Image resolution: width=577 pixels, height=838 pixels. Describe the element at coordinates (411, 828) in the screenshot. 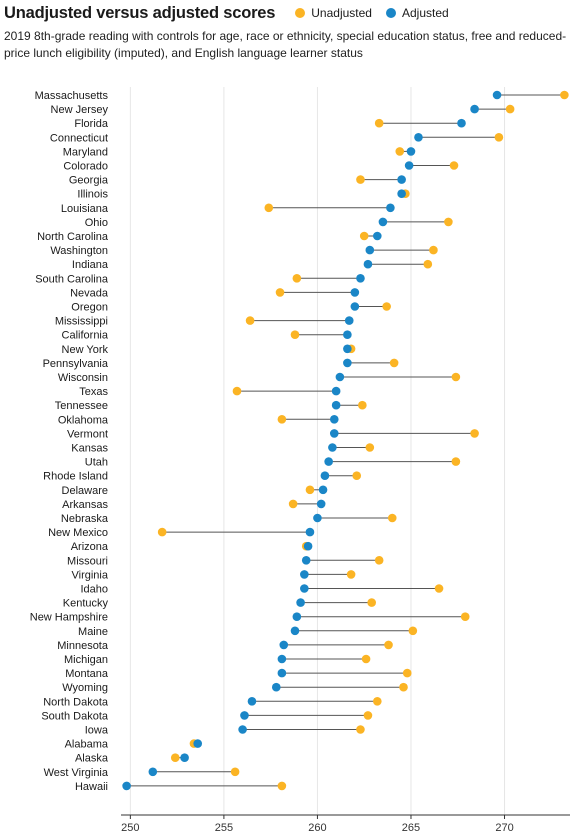

I see `x-tick-label: 265` at that location.